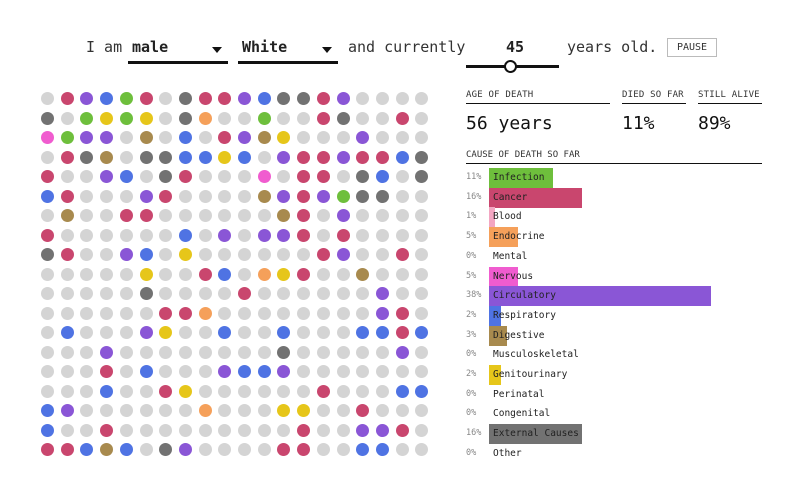 Image resolution: width=800 pixels, height=500 pixels. What do you see at coordinates (654, 97) in the screenshot?
I see `died-so-far-label: DIED SO FAR` at bounding box center [654, 97].